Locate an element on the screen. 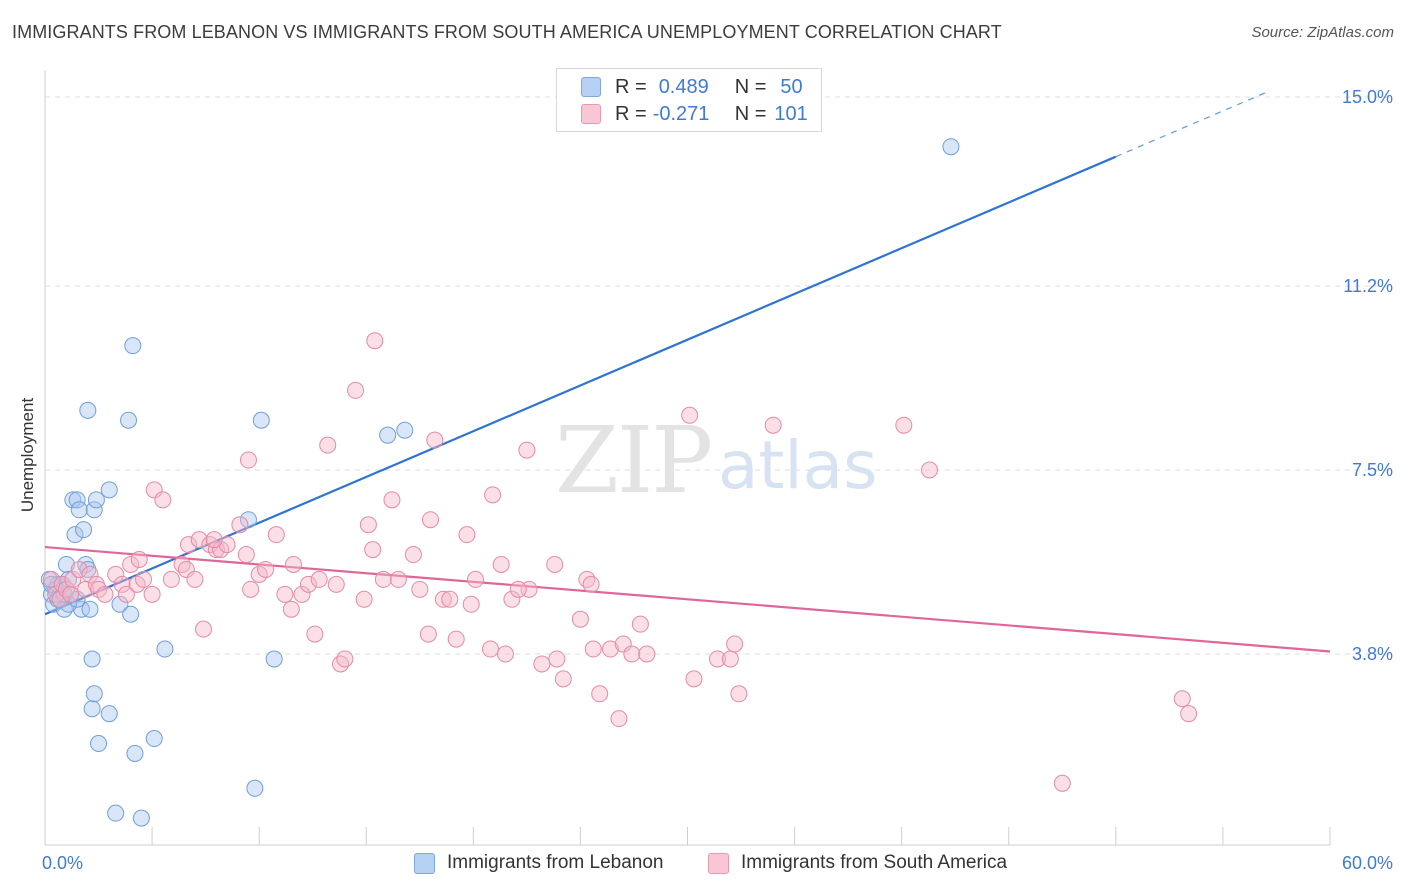 The width and height of the screenshot is (1406, 892). bottom-legend-swatch-lebanon is located at coordinates (424, 863).